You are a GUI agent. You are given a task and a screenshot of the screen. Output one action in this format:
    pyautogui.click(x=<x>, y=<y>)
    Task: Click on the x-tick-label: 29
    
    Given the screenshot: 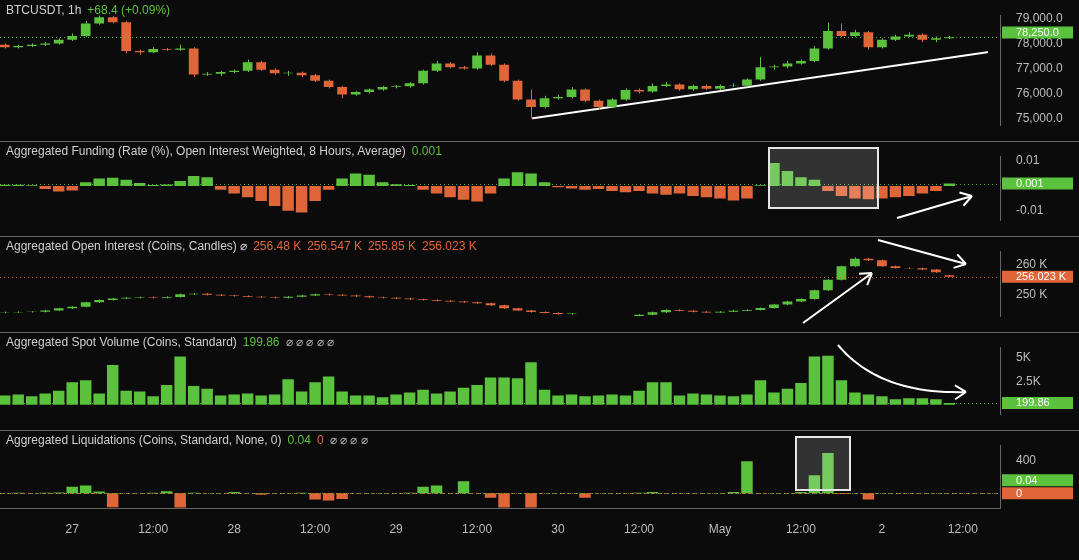 What is the action you would take?
    pyautogui.click(x=396, y=528)
    